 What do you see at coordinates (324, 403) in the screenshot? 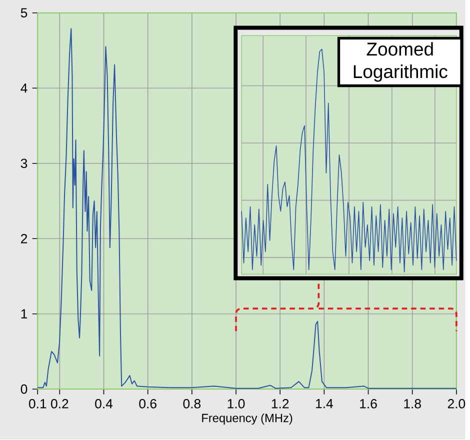
I see `x-tick-label: 1.4` at bounding box center [324, 403].